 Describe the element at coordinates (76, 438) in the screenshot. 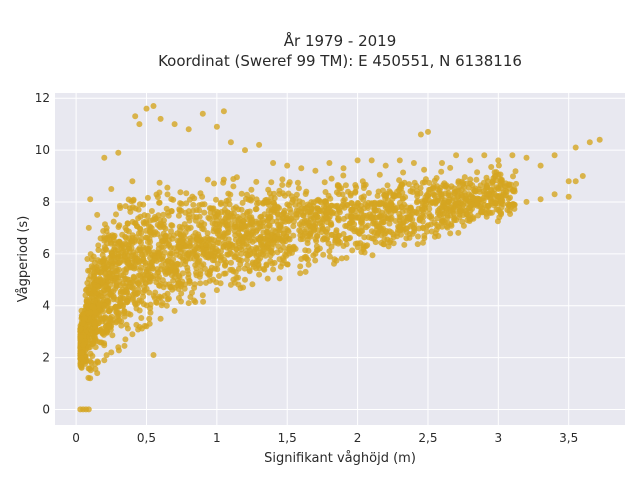

I see `x-tick-label: 0` at that location.